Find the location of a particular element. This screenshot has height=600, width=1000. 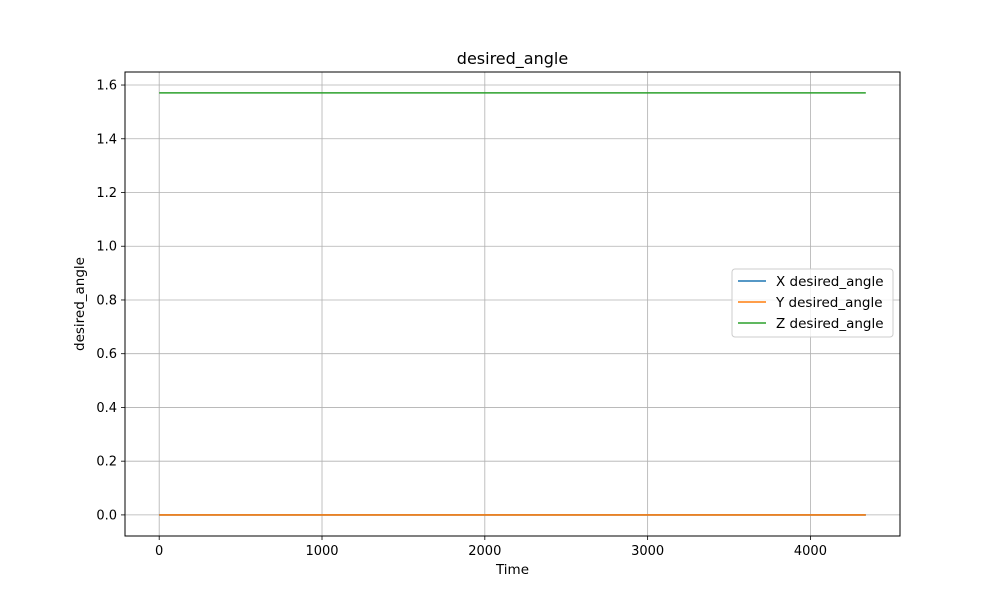

y-tick-label: 0.6 is located at coordinates (106, 354).